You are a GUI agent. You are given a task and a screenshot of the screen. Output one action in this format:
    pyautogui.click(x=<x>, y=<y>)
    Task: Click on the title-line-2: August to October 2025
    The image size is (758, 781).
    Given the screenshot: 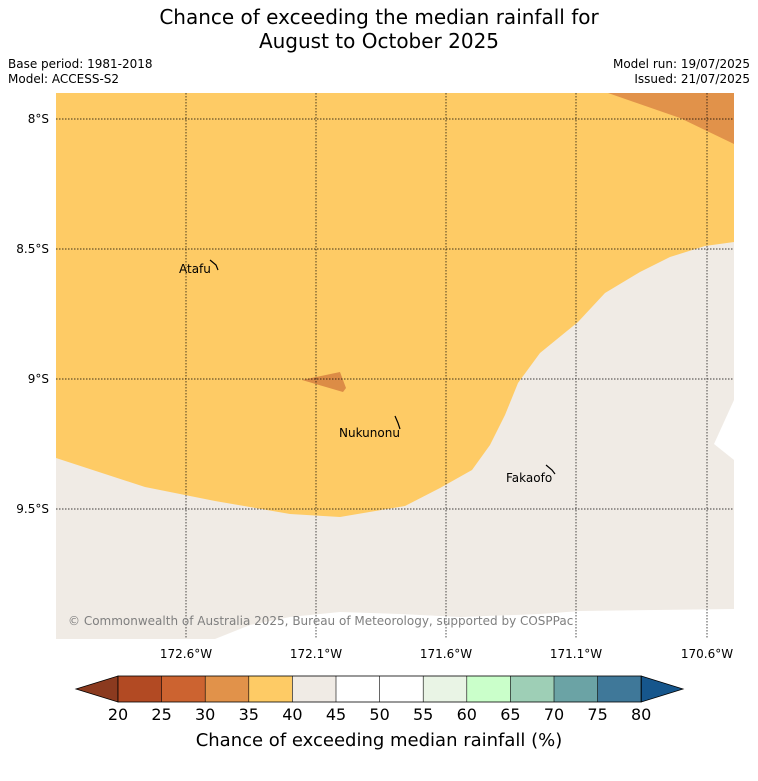 What is the action you would take?
    pyautogui.click(x=379, y=41)
    